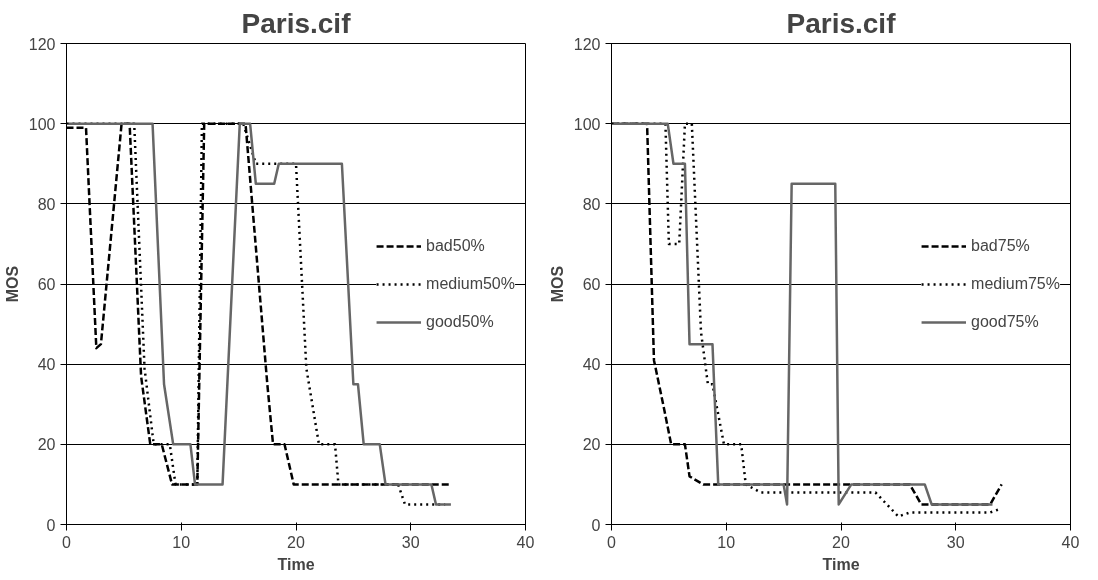  I want to click on legend-label: medium50%, so click(470, 283).